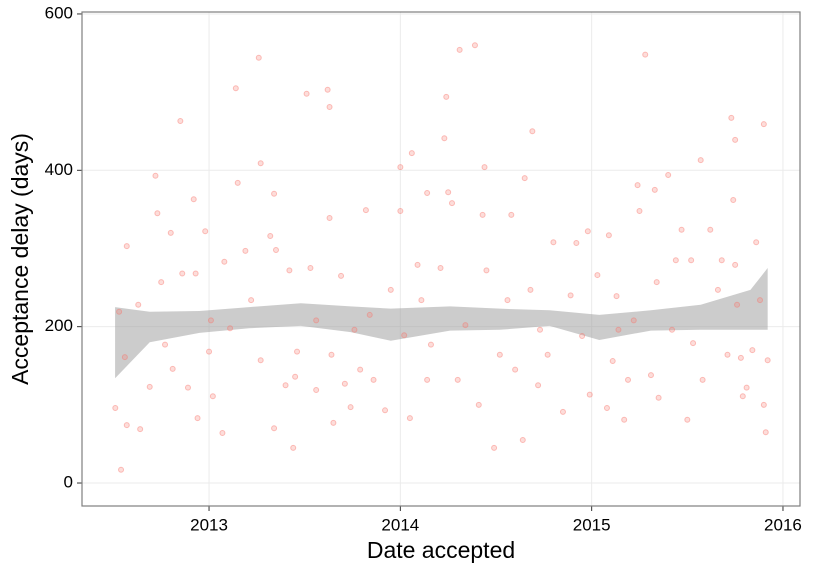 The width and height of the screenshot is (825, 570). Describe the element at coordinates (592, 524) in the screenshot. I see `x-tick-label: 2015` at that location.